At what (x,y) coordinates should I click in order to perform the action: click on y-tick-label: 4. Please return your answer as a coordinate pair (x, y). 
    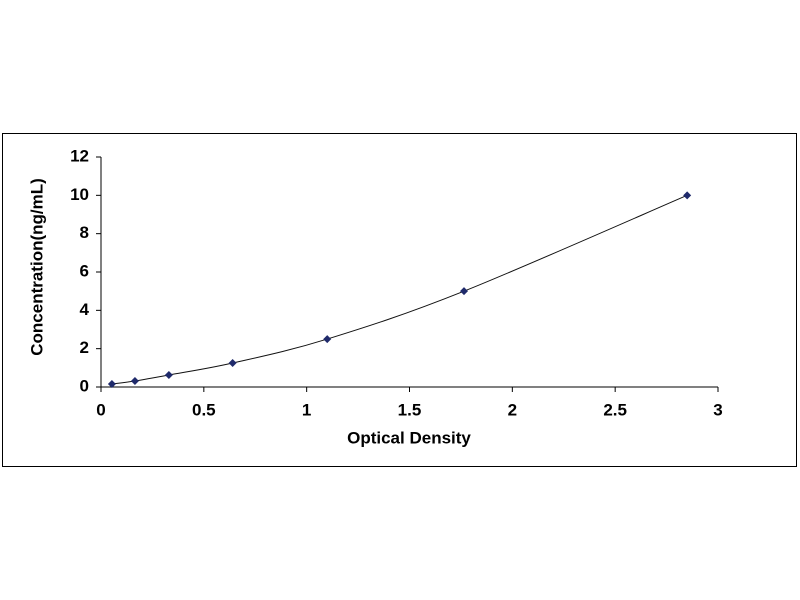
    Looking at the image, I should click on (85, 309).